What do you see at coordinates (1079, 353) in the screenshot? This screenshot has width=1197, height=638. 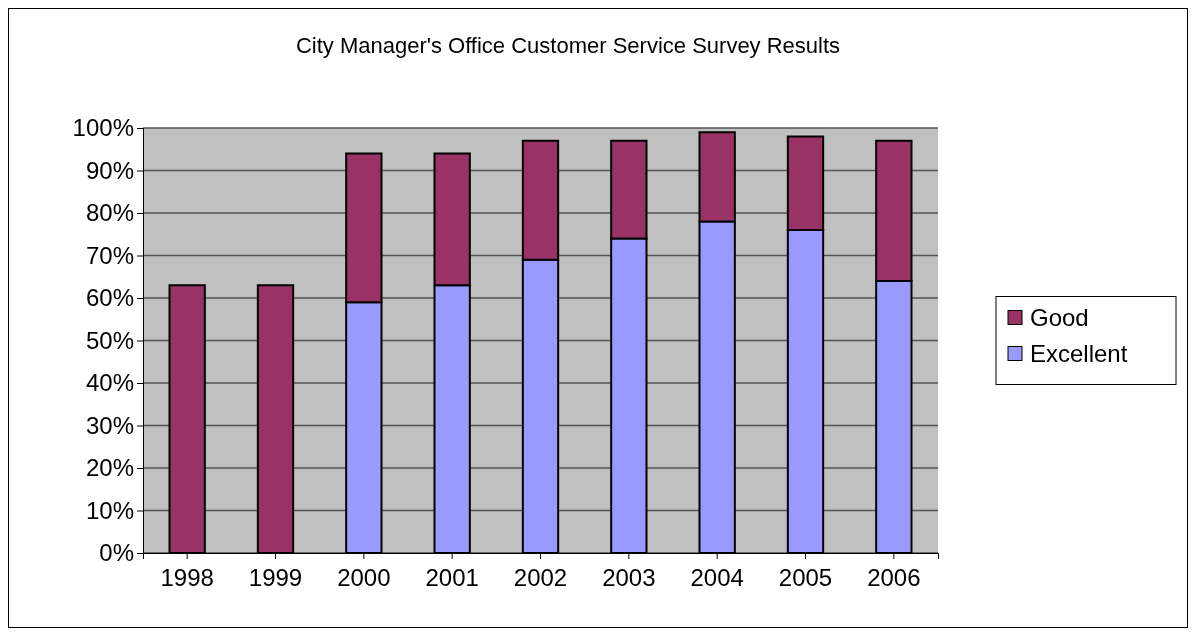 I see `legend-label: Excellent` at bounding box center [1079, 353].